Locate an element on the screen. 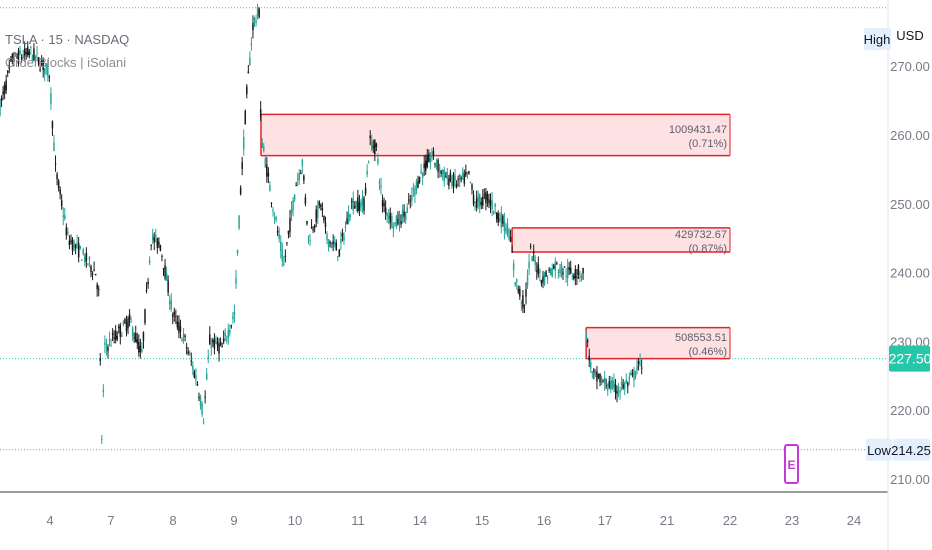 The height and width of the screenshot is (550, 932). earnings-marker: E is located at coordinates (791, 464).